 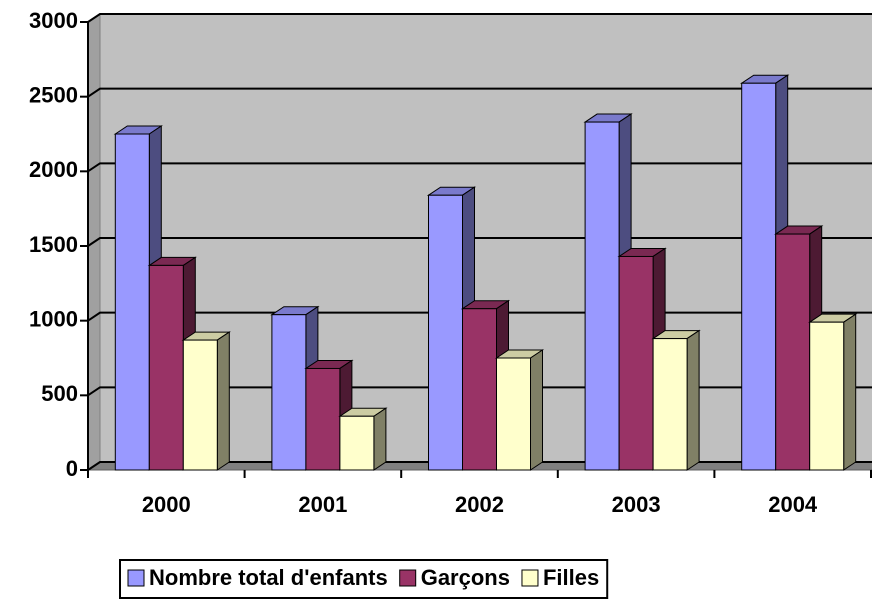 What do you see at coordinates (53, 169) in the screenshot?
I see `y-tick-label: 2000` at bounding box center [53, 169].